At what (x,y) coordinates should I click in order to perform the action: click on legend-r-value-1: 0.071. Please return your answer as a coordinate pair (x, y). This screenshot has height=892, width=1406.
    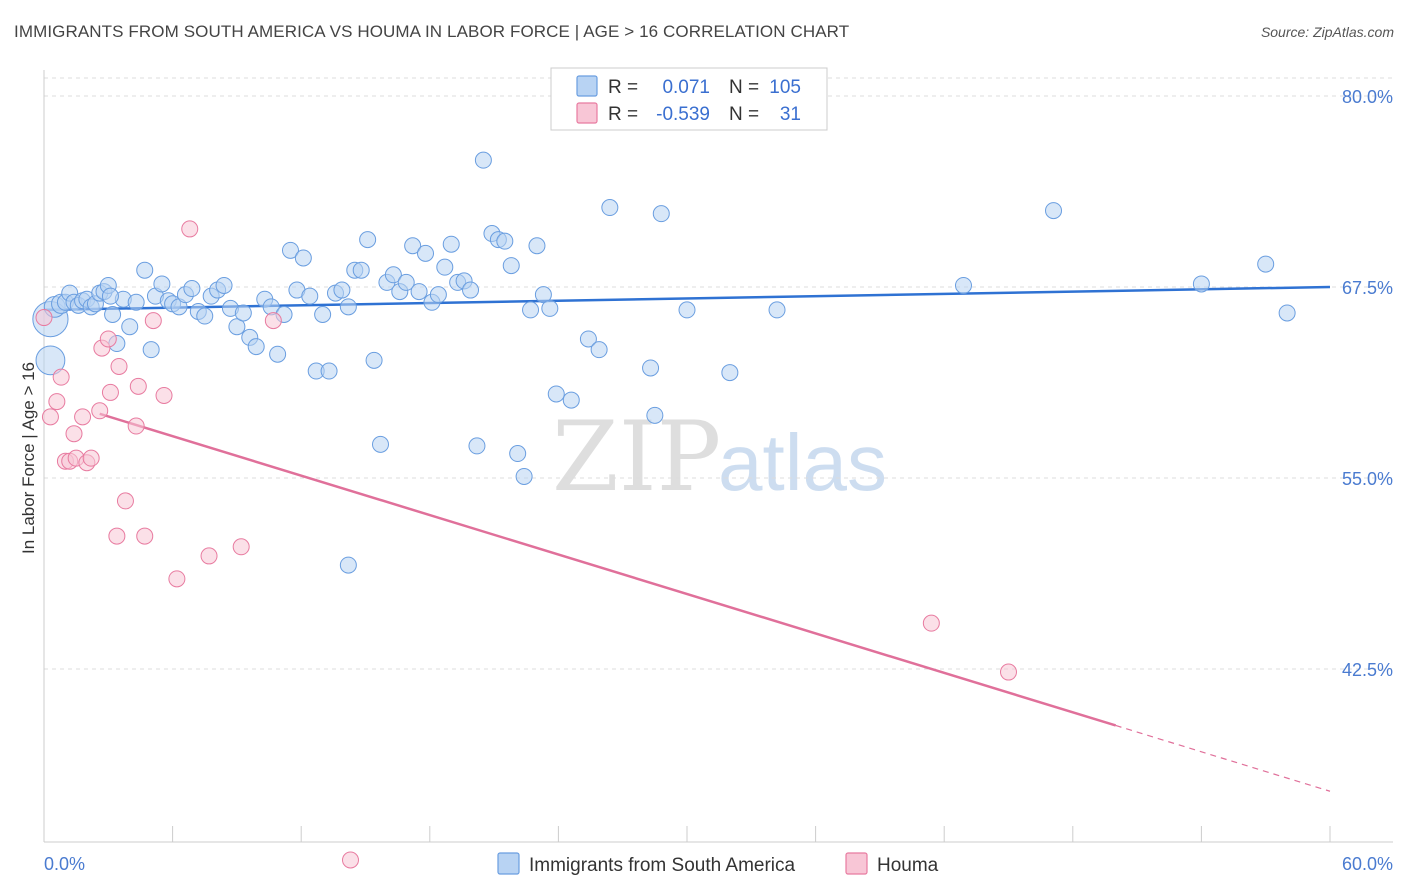
    Looking at the image, I should click on (686, 87).